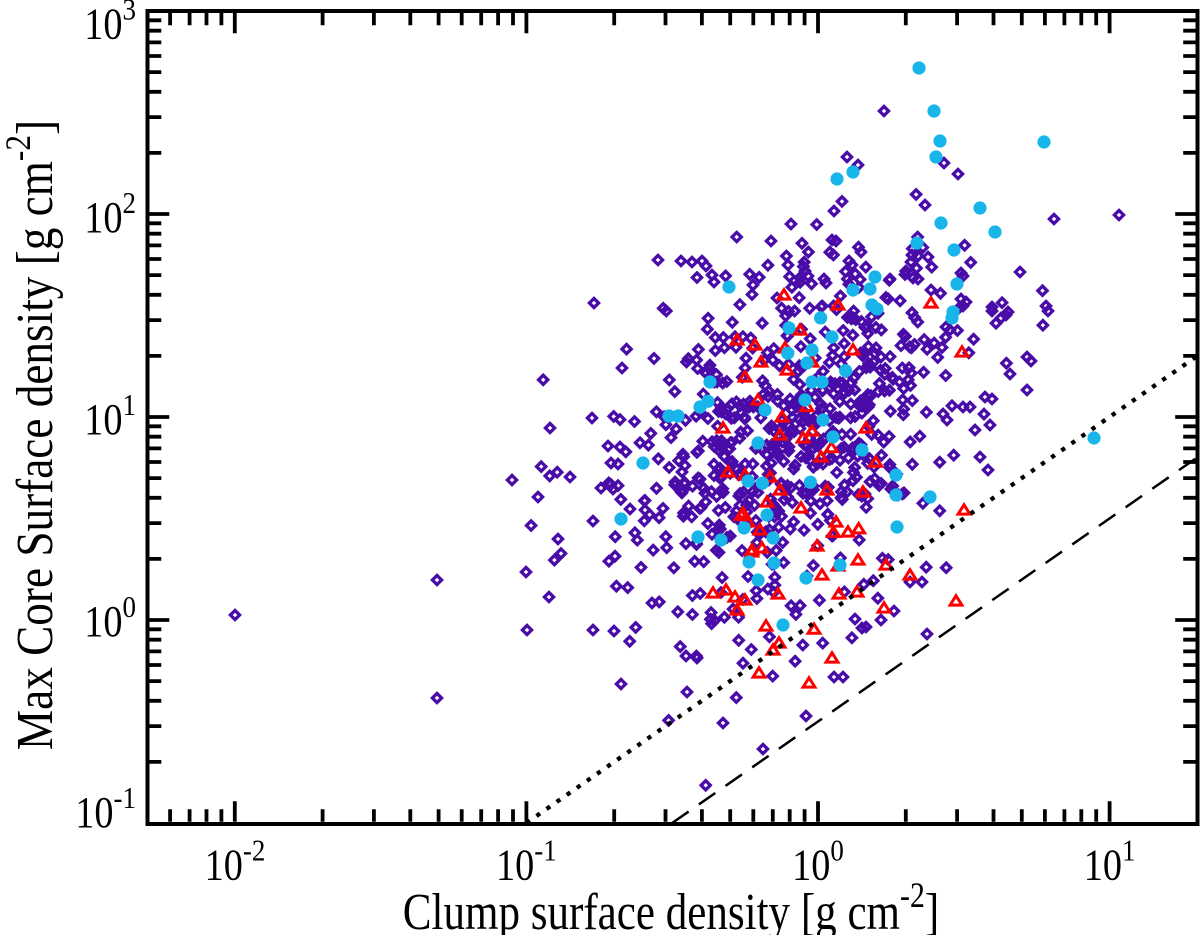 The image size is (1200, 940). What do you see at coordinates (32, 435) in the screenshot?
I see `svg-text:Max Core Surface density [g cm: Max Core Surface density [g cm-2]` at bounding box center [32, 435].